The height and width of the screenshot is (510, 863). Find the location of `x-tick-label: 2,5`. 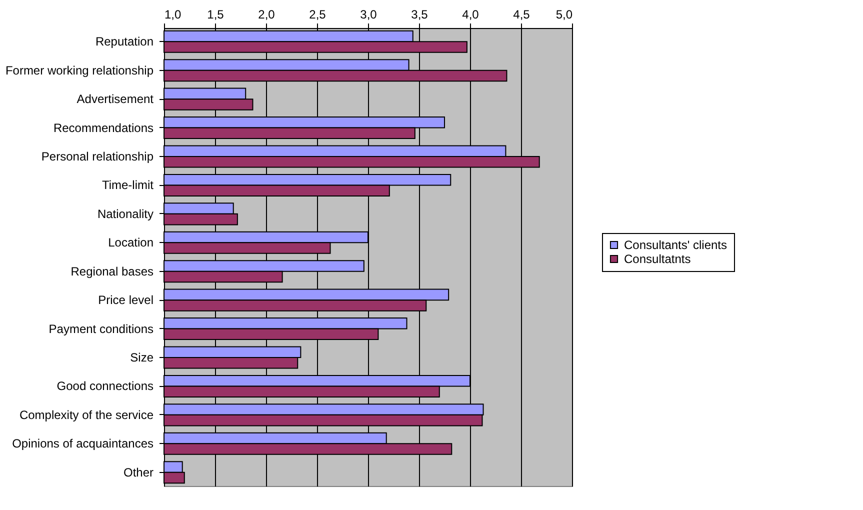

x-tick-label: 2,5 is located at coordinates (317, 15).